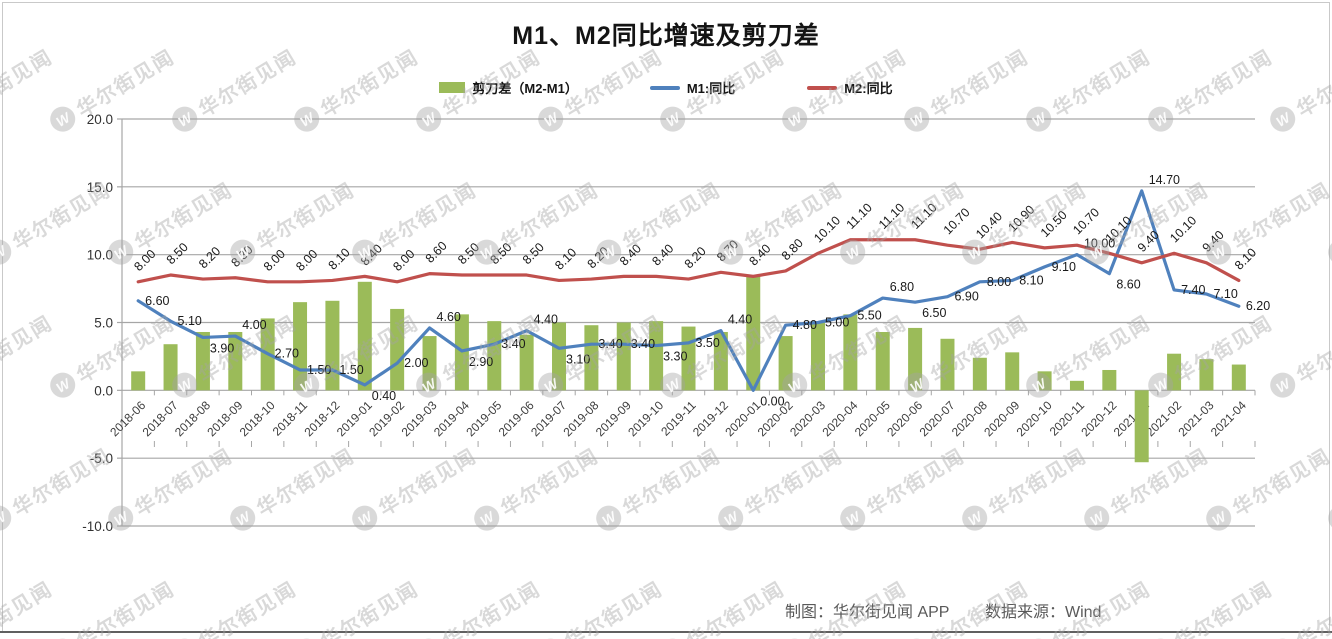  What do you see at coordinates (384, 396) in the screenshot?
I see `m1-data-label: 0.40` at bounding box center [384, 396].